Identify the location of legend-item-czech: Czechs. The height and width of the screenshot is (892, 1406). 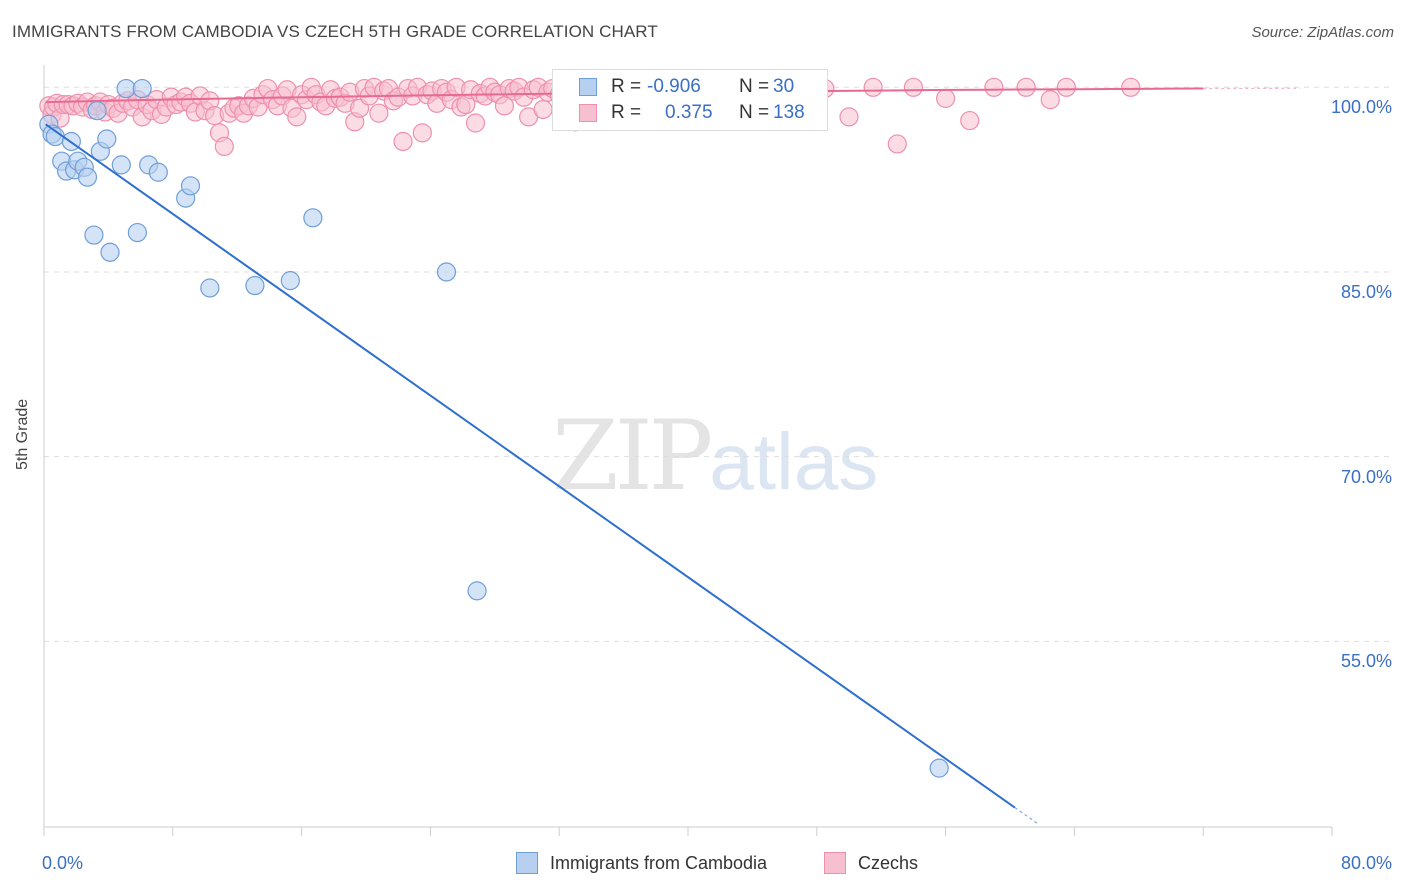
(871, 863).